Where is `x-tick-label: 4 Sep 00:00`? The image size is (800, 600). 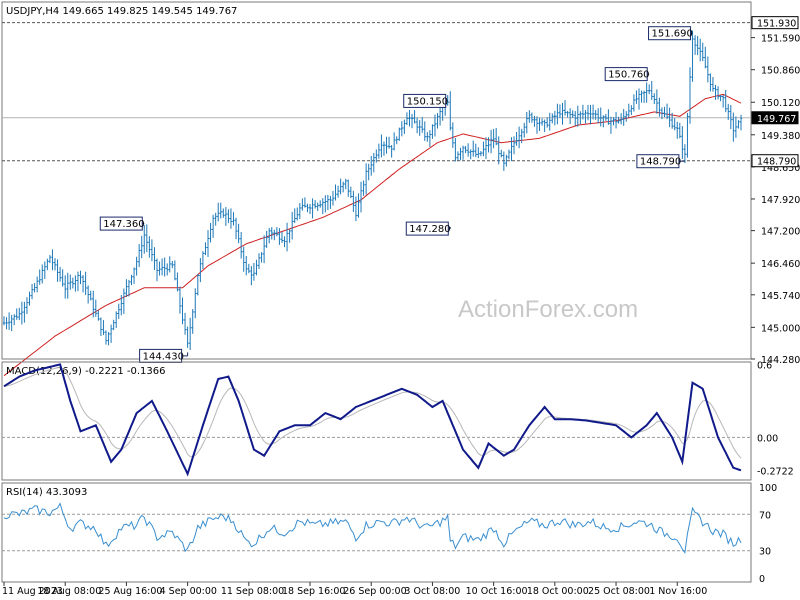
x-tick-label: 4 Sep 00:00 is located at coordinates (188, 591).